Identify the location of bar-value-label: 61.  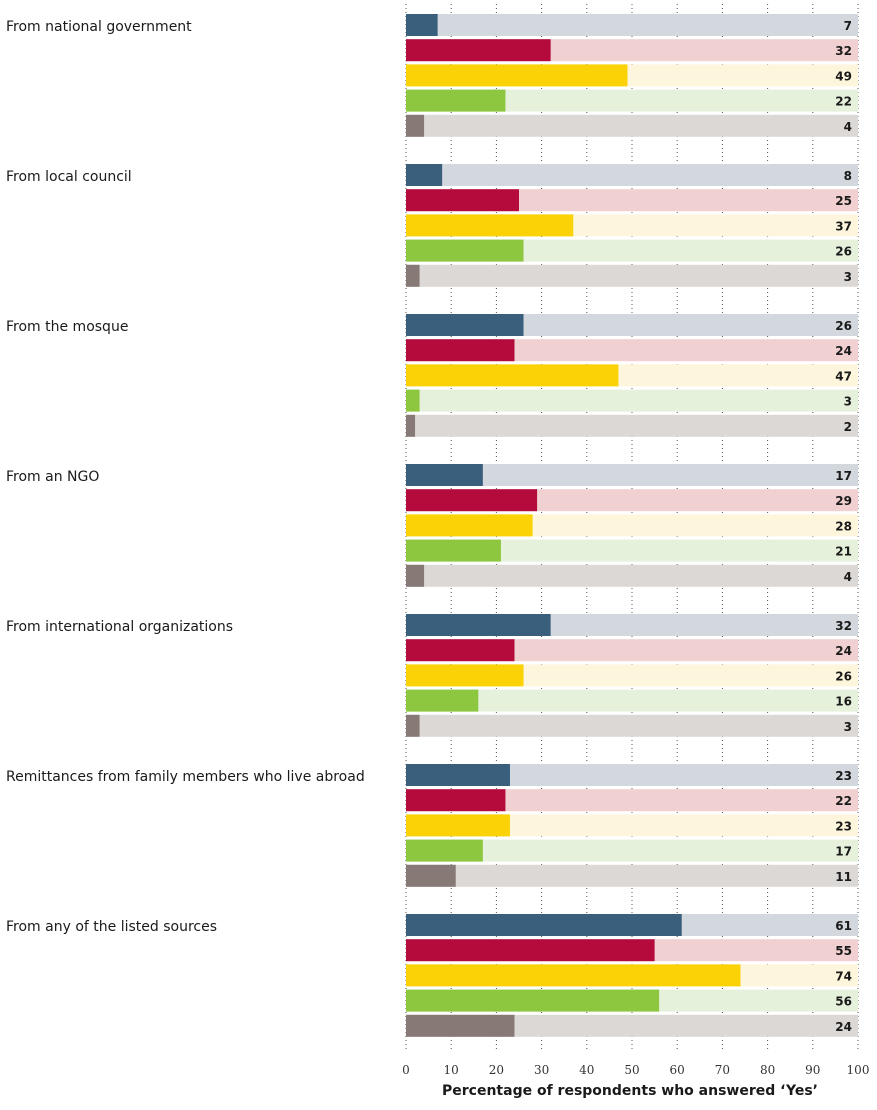
(843, 926).